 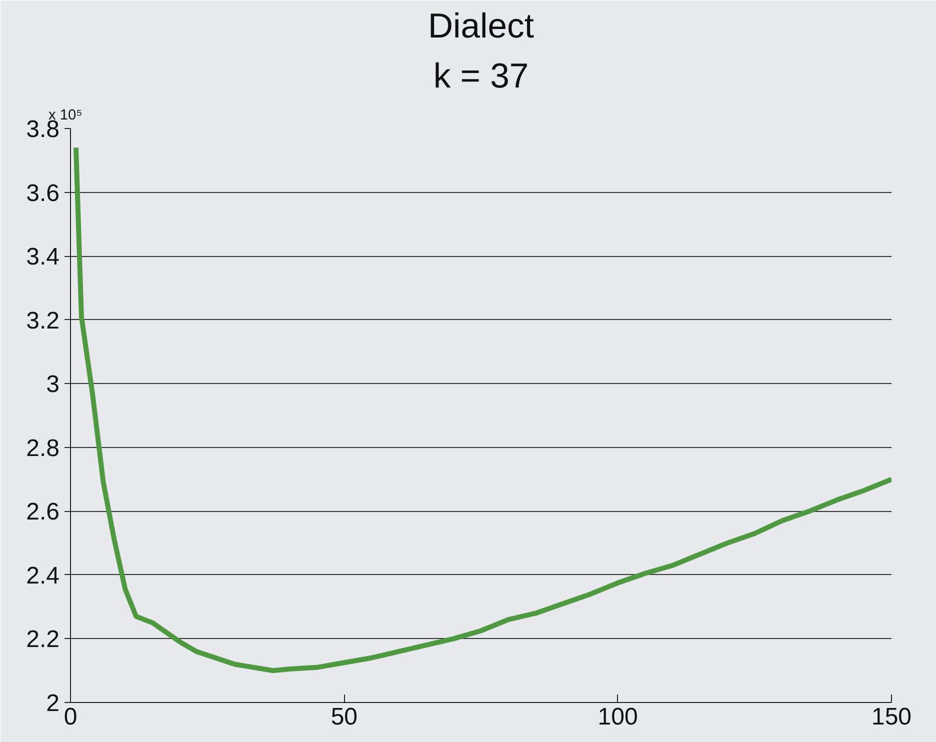 I want to click on chart-title: Dialect, so click(x=481, y=27).